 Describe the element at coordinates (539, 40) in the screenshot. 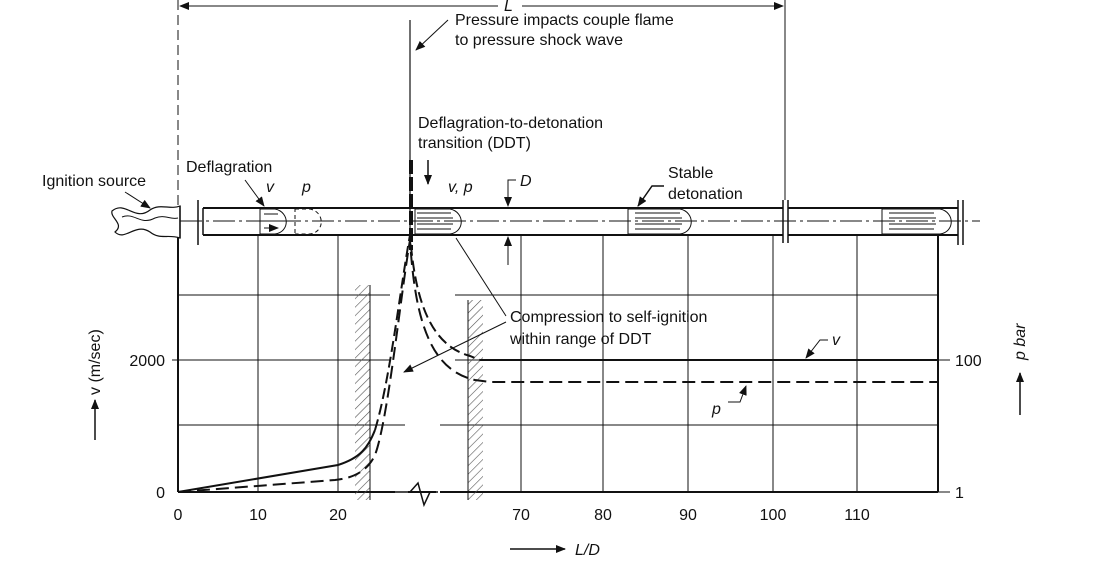

I see `pressure-impacts-label-2: to pressure shock wave` at that location.